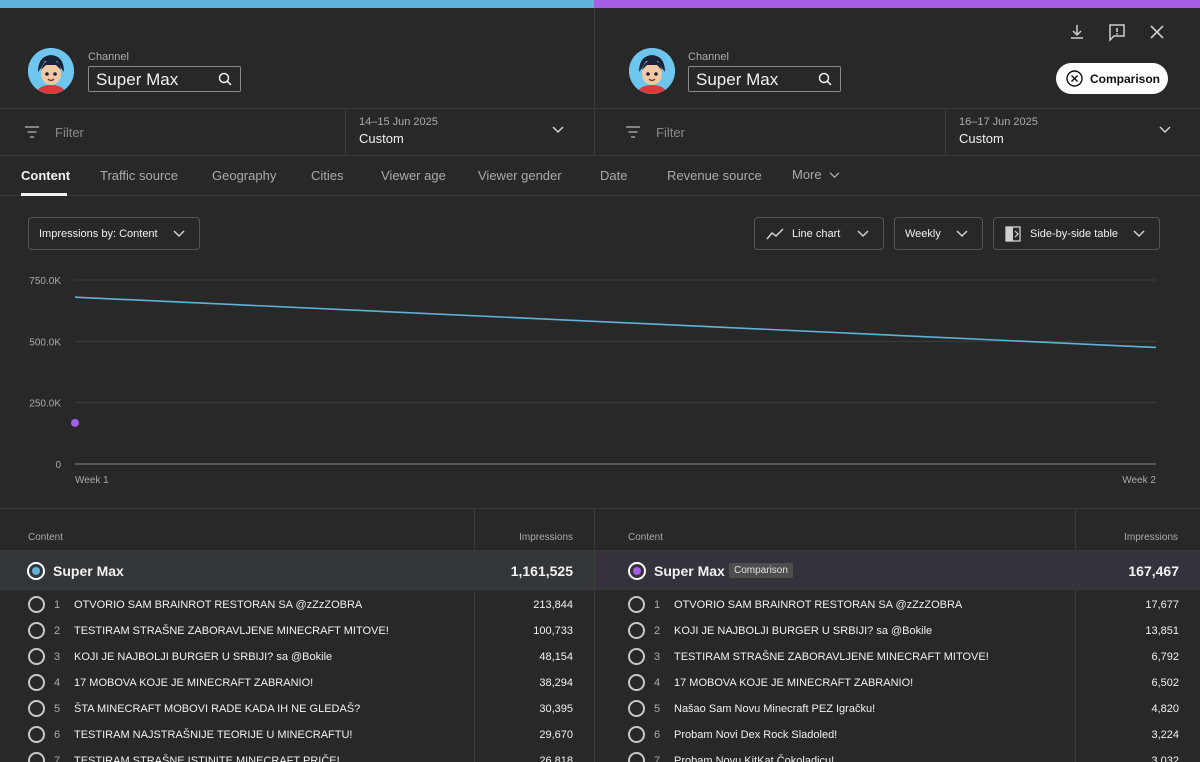 Image resolution: width=1200 pixels, height=762 pixels. Describe the element at coordinates (897, 132) in the screenshot. I see `right-filter-bar: Filter 16–17 Jun 2025 Custom` at that location.